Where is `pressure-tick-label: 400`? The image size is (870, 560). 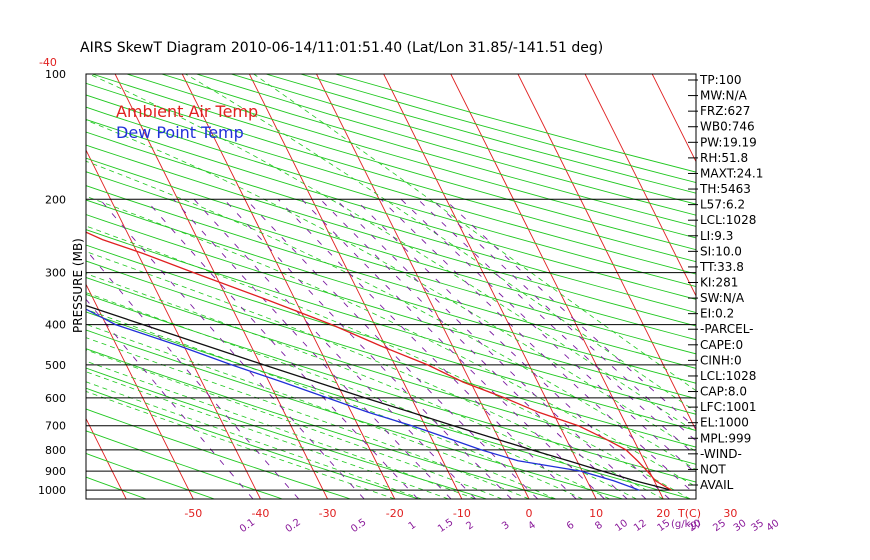
pressure-tick-label: 400 is located at coordinates (55, 325).